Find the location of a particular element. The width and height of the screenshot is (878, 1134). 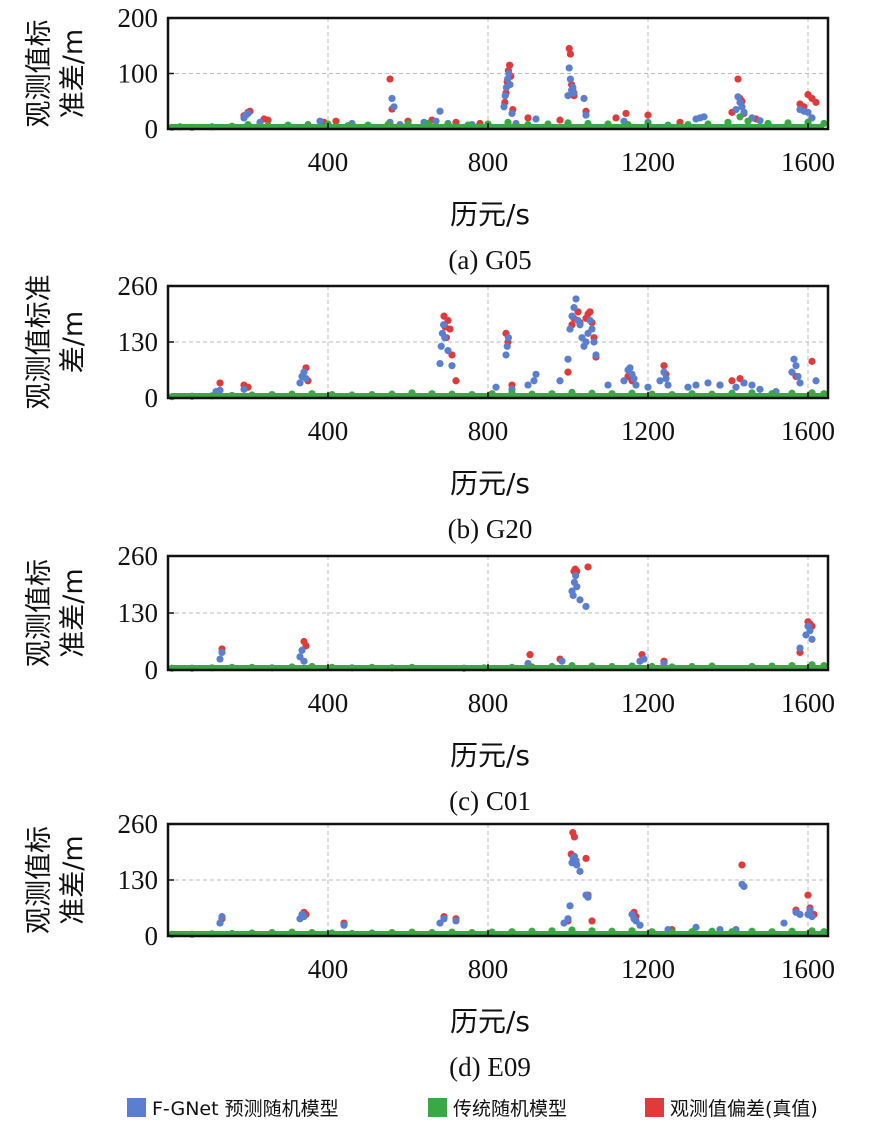

panel-caption: (c) C01 is located at coordinates (490, 801).